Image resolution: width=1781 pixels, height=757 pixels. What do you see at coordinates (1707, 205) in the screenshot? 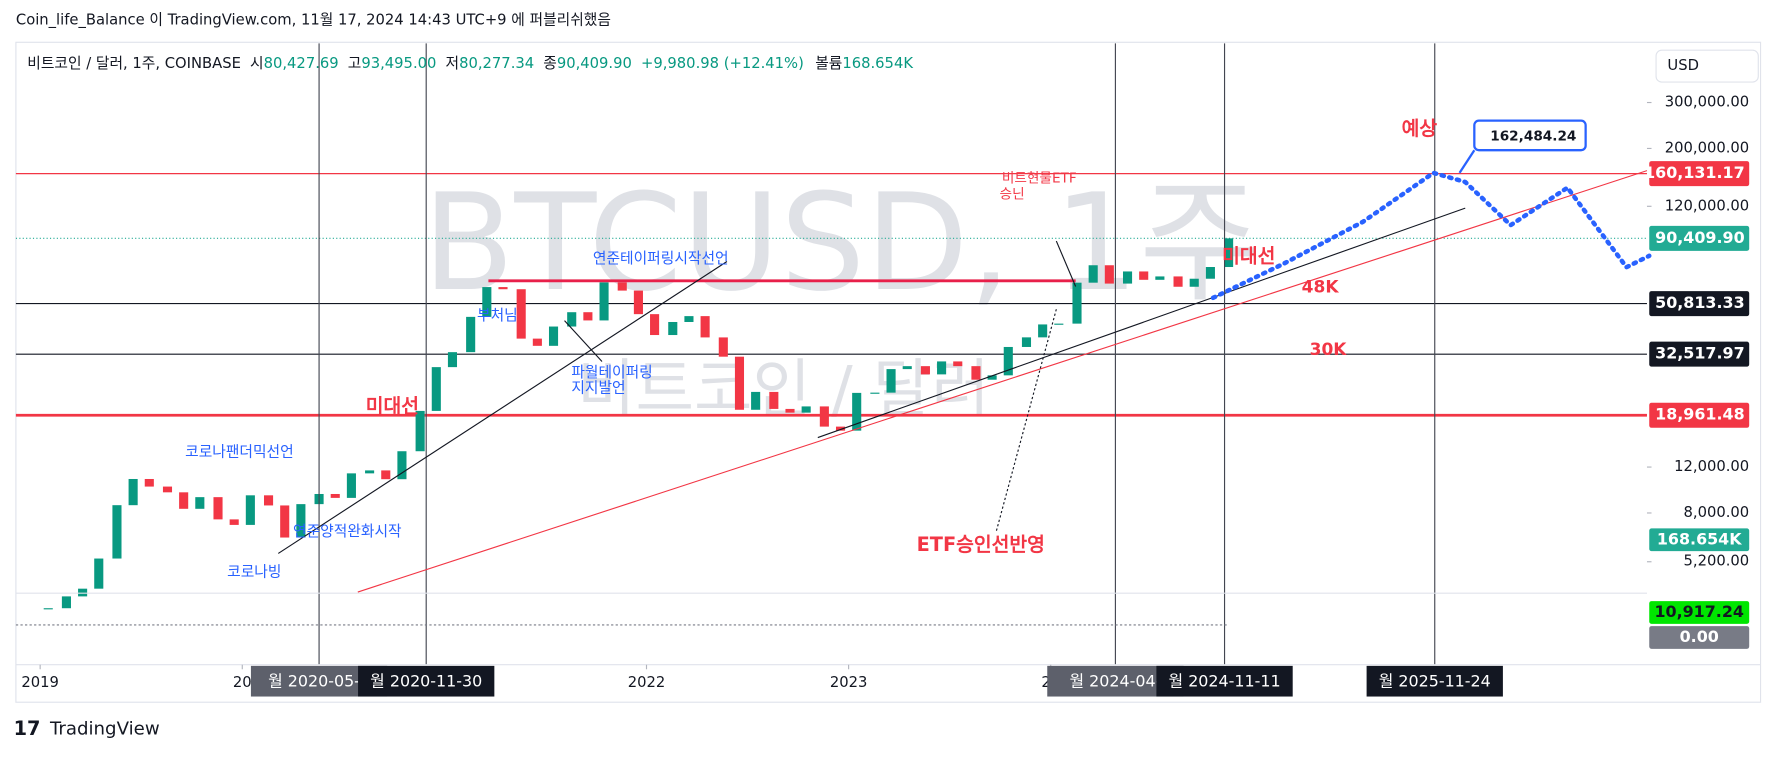
I see `y-tick-label: 120,000.00` at bounding box center [1707, 205].